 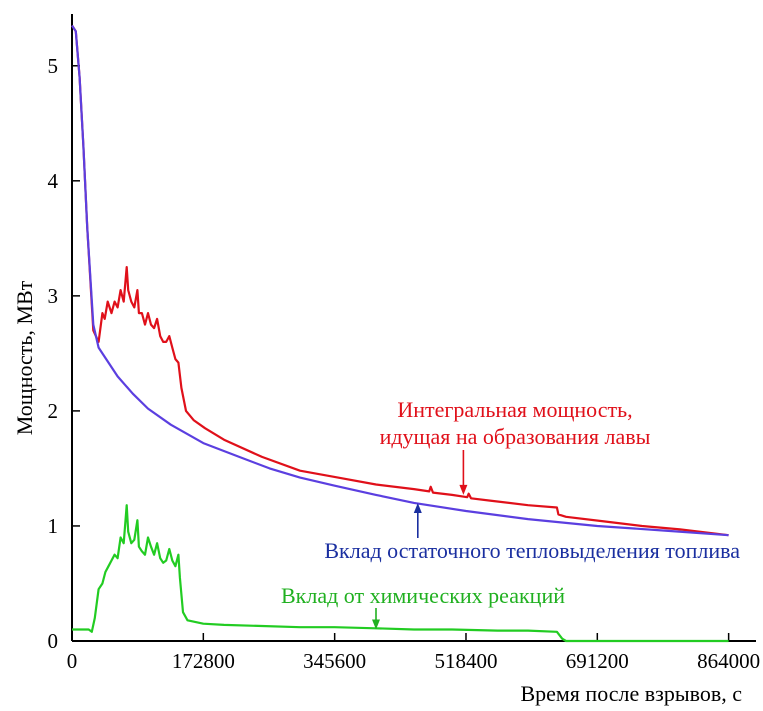 What do you see at coordinates (53, 66) in the screenshot?
I see `y-tick-label: 5` at bounding box center [53, 66].